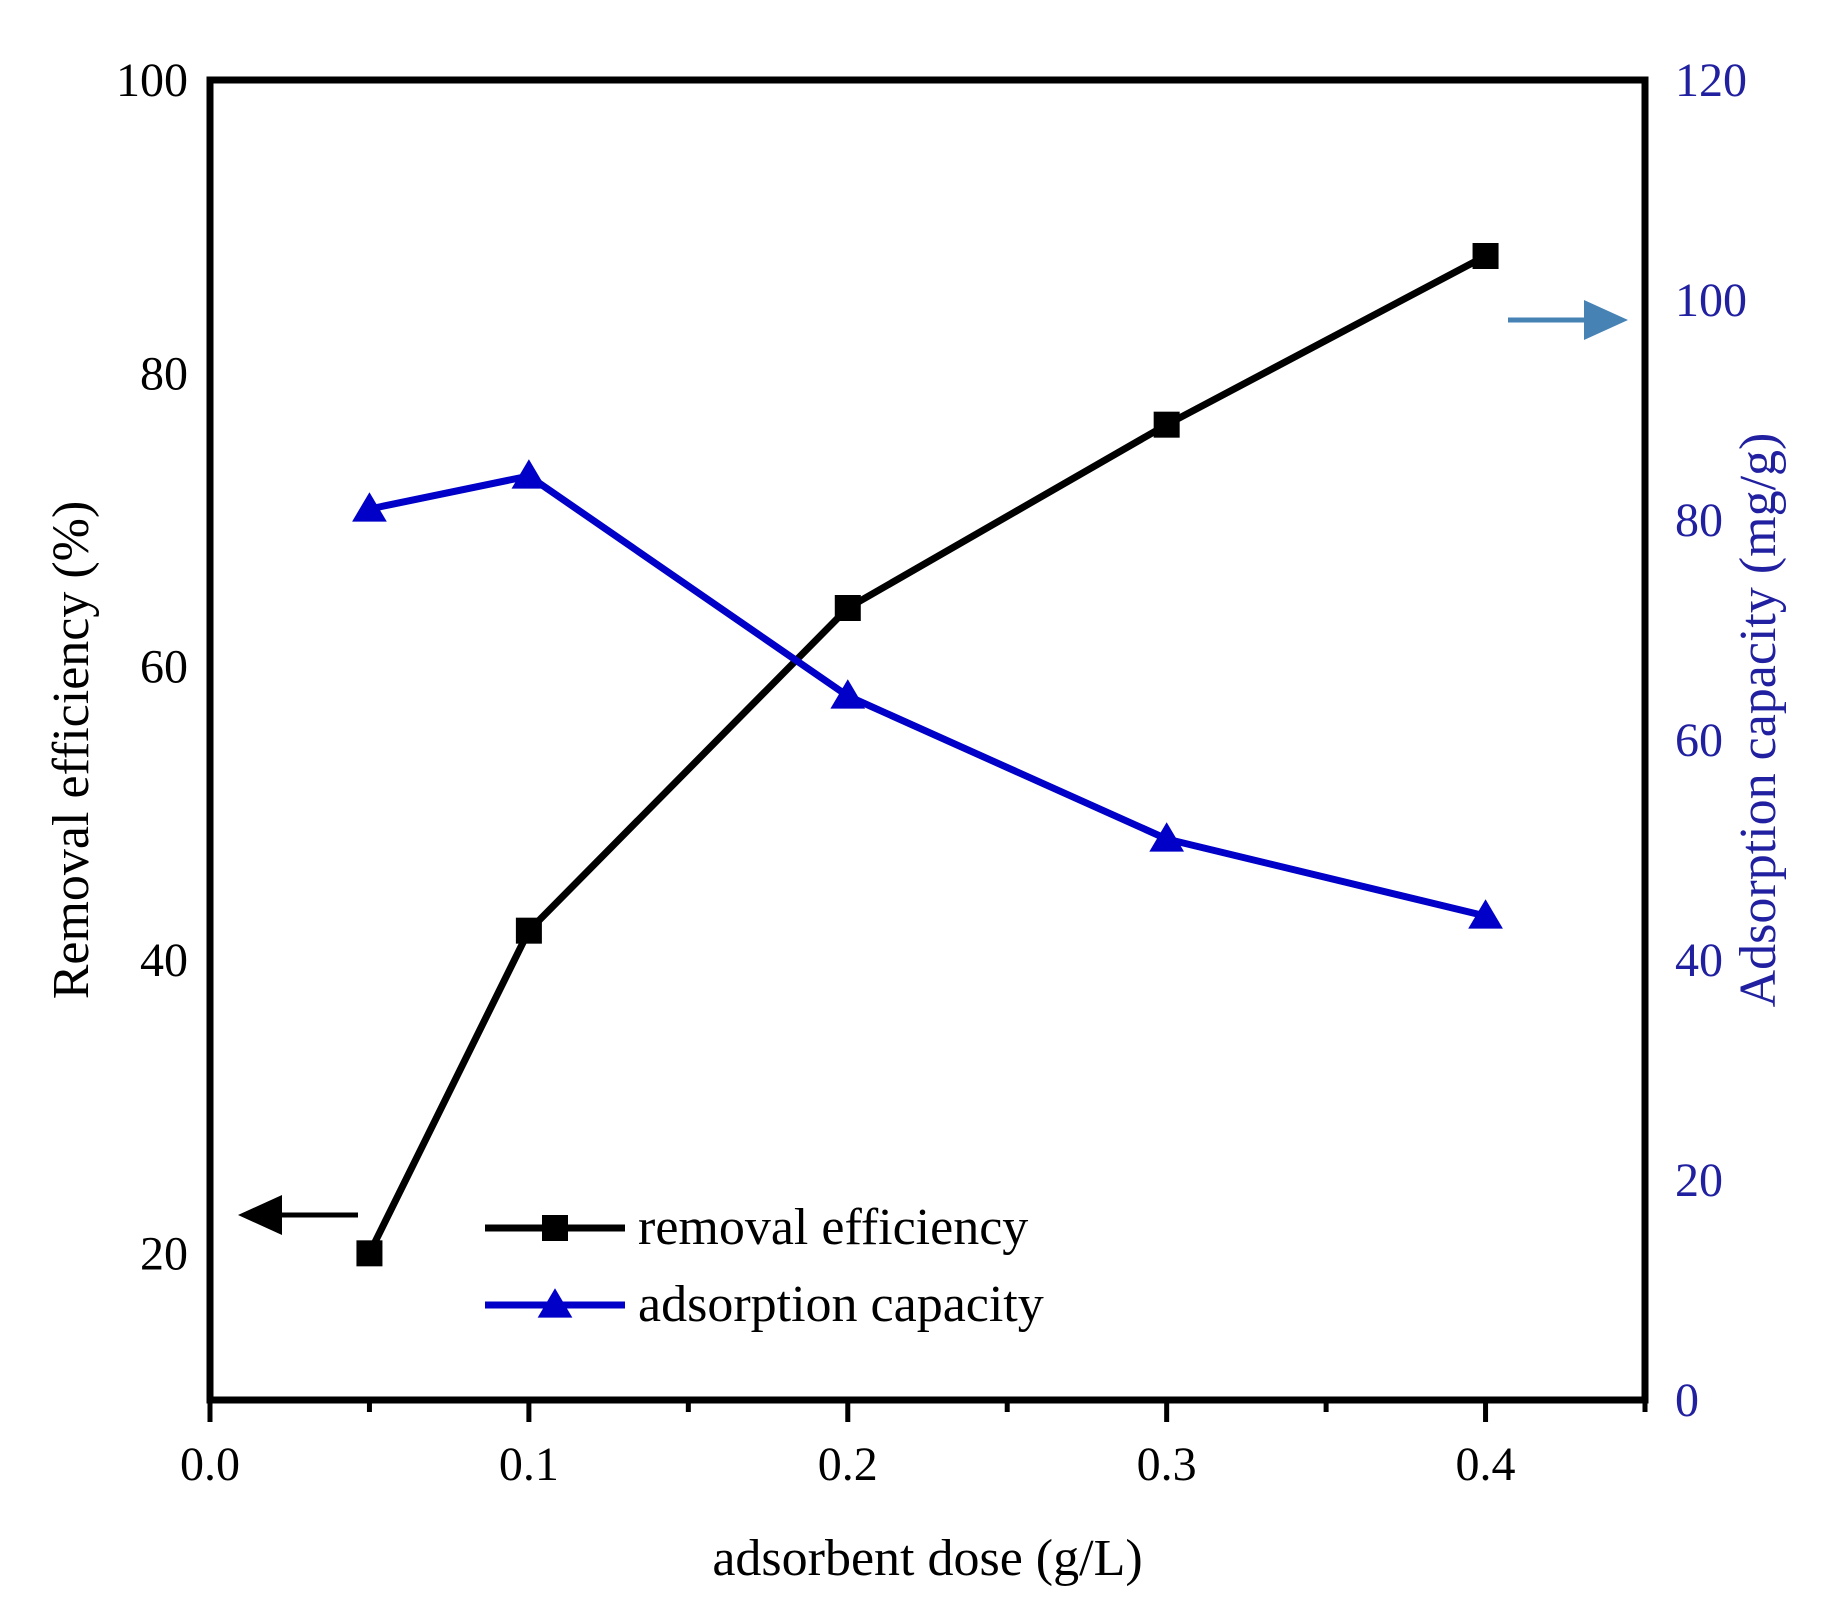 This screenshot has width=1843, height=1611. I want to click on y-left-axis-title: Removal efficiency (%), so click(71, 750).